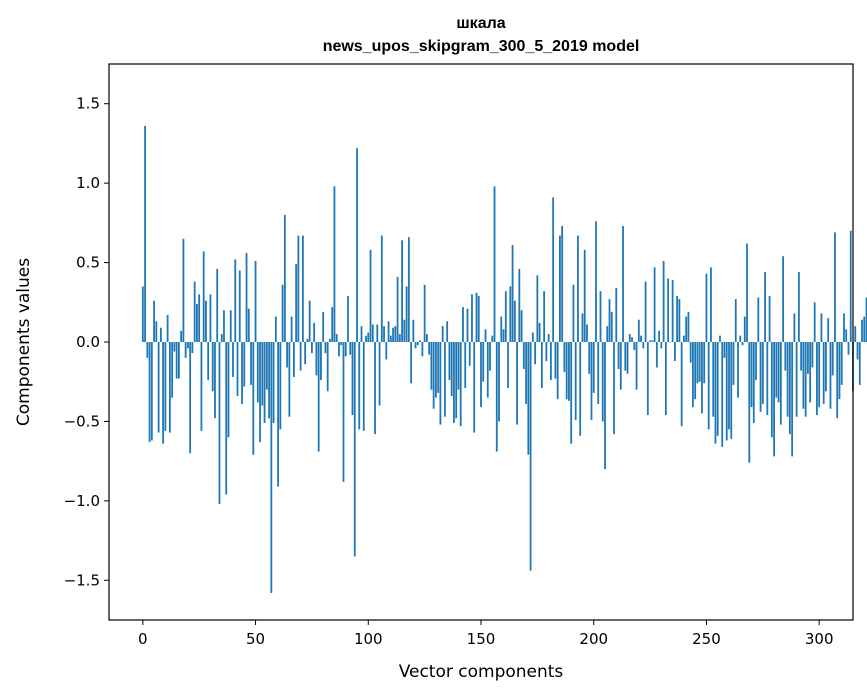  Describe the element at coordinates (82, 421) in the screenshot. I see `y-tick-label: −0.5` at that location.